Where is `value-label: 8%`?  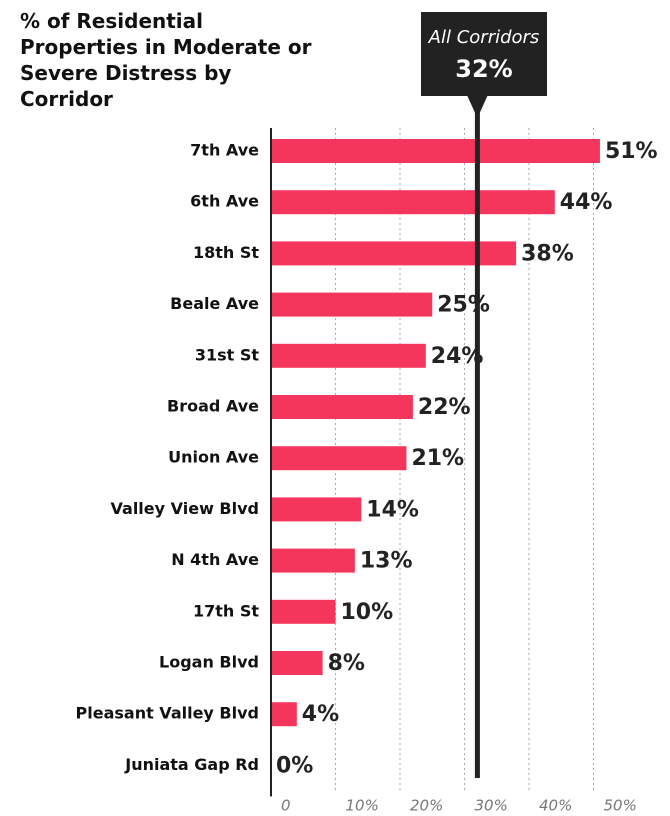
value-label: 8% is located at coordinates (346, 663).